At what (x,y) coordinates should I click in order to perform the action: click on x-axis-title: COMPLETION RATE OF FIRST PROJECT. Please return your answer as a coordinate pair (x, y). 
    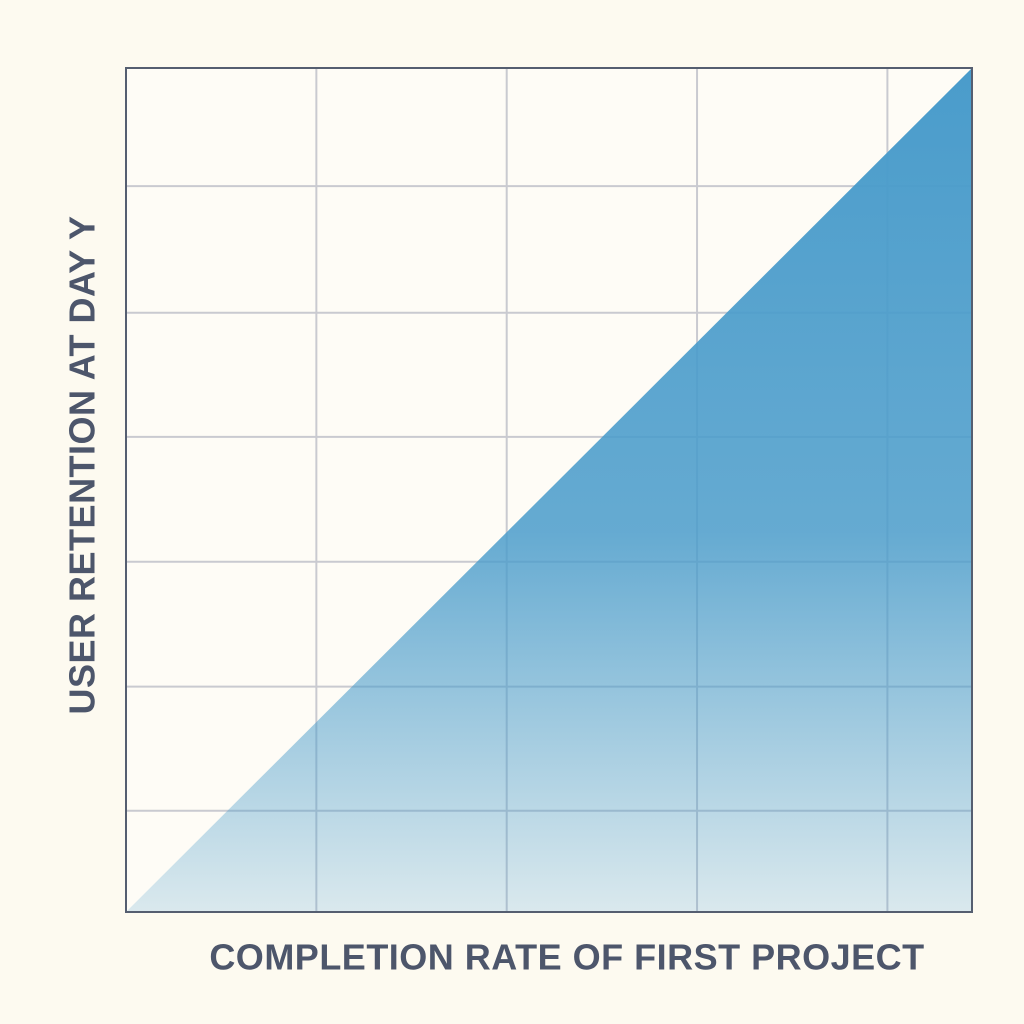
    Looking at the image, I should click on (566, 957).